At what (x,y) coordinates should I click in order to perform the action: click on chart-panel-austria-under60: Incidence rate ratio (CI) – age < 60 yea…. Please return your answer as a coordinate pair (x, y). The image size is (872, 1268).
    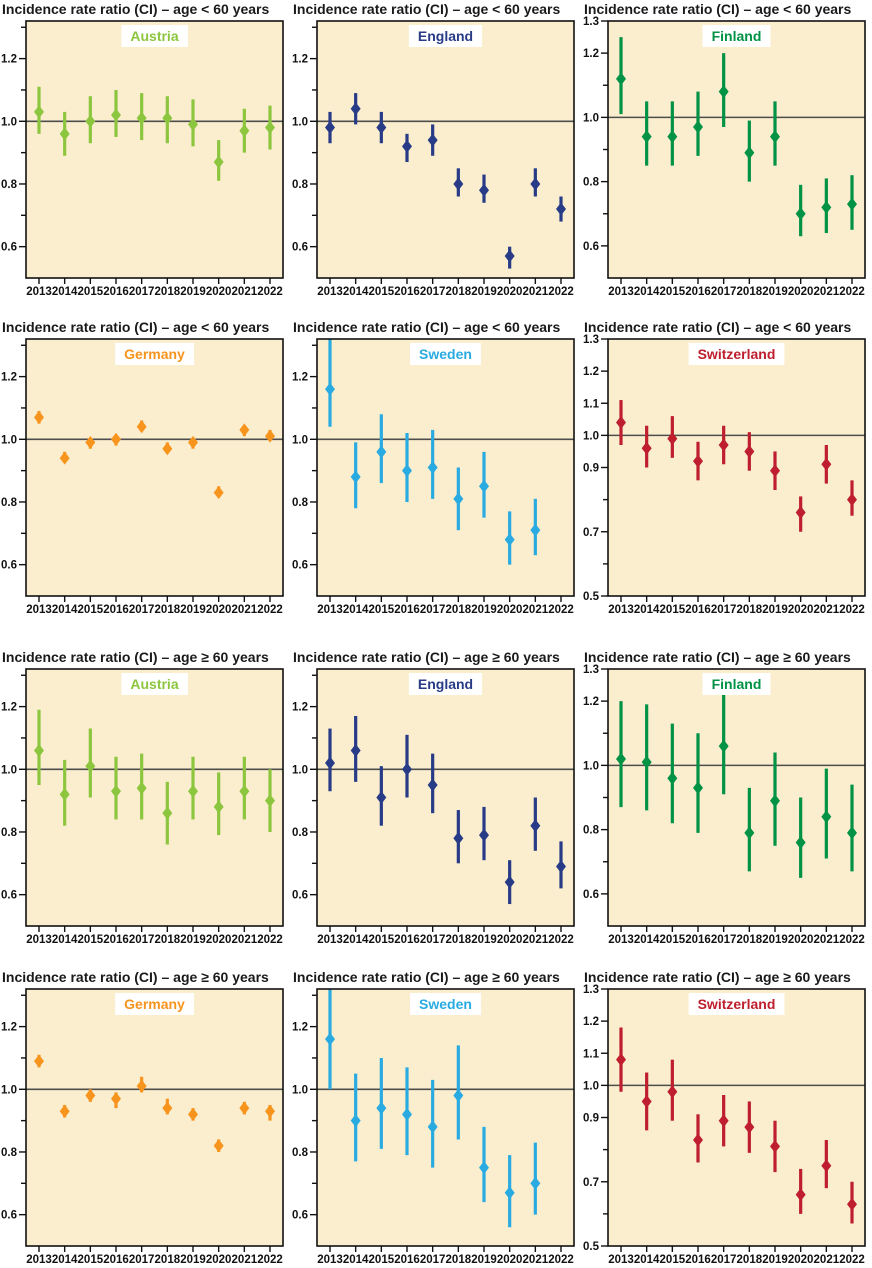
    Looking at the image, I should click on (145, 150).